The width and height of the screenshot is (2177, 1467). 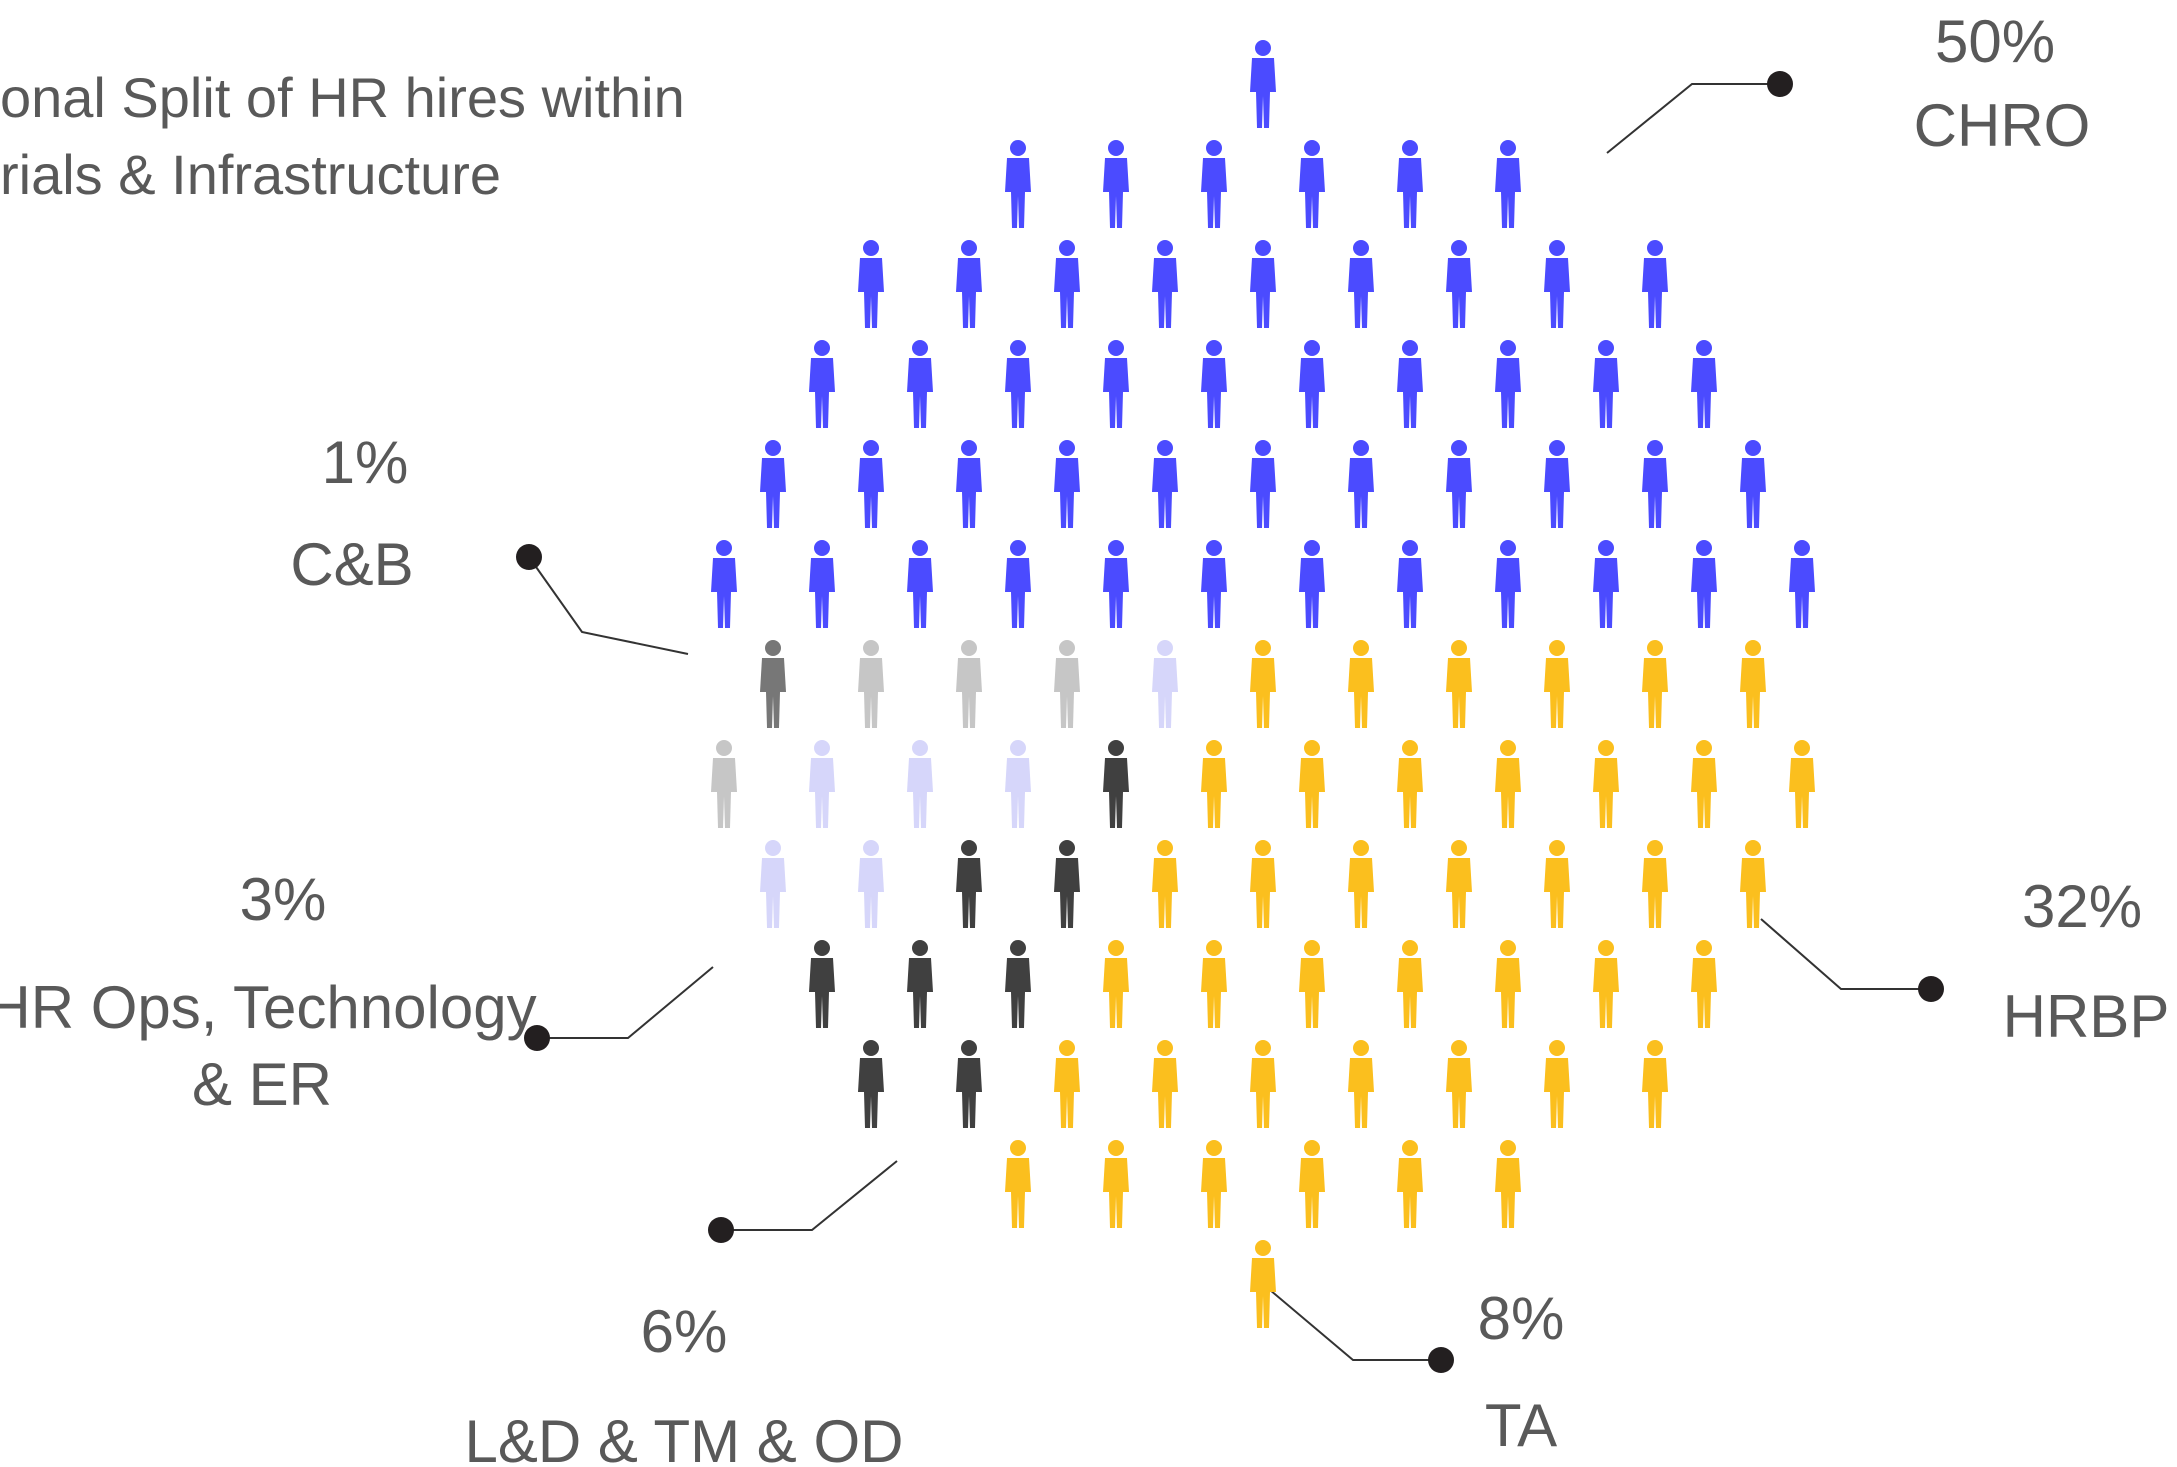 What do you see at coordinates (2086, 1016) in the screenshot?
I see `category-label: HRBP` at bounding box center [2086, 1016].